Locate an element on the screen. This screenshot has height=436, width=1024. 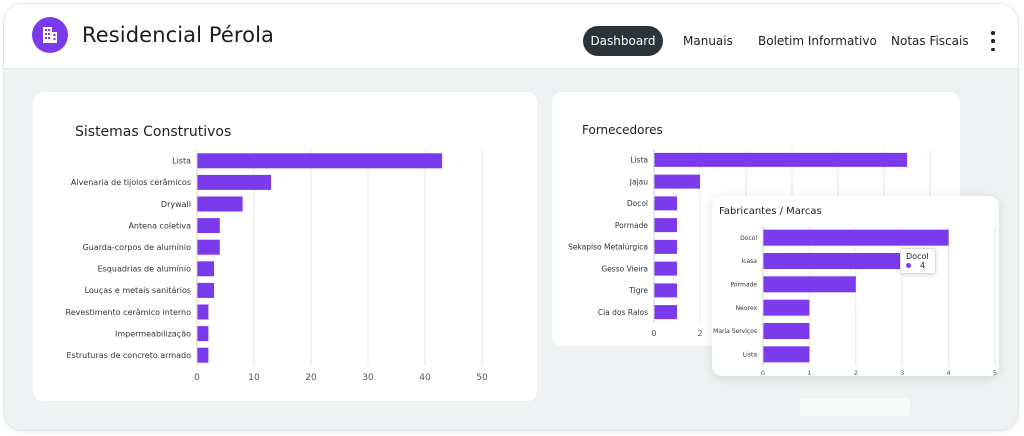
tick-label: 20 is located at coordinates (311, 378).